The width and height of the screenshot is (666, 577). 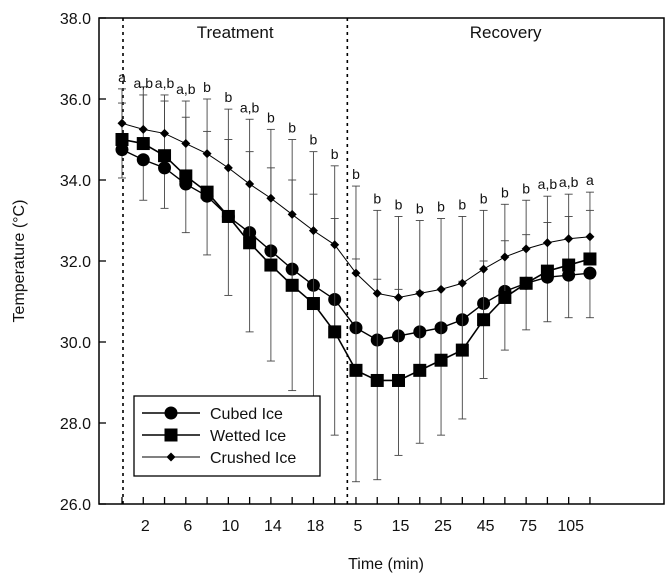 What do you see at coordinates (171, 413) in the screenshot?
I see `legend-marker-cubed-ice` at bounding box center [171, 413].